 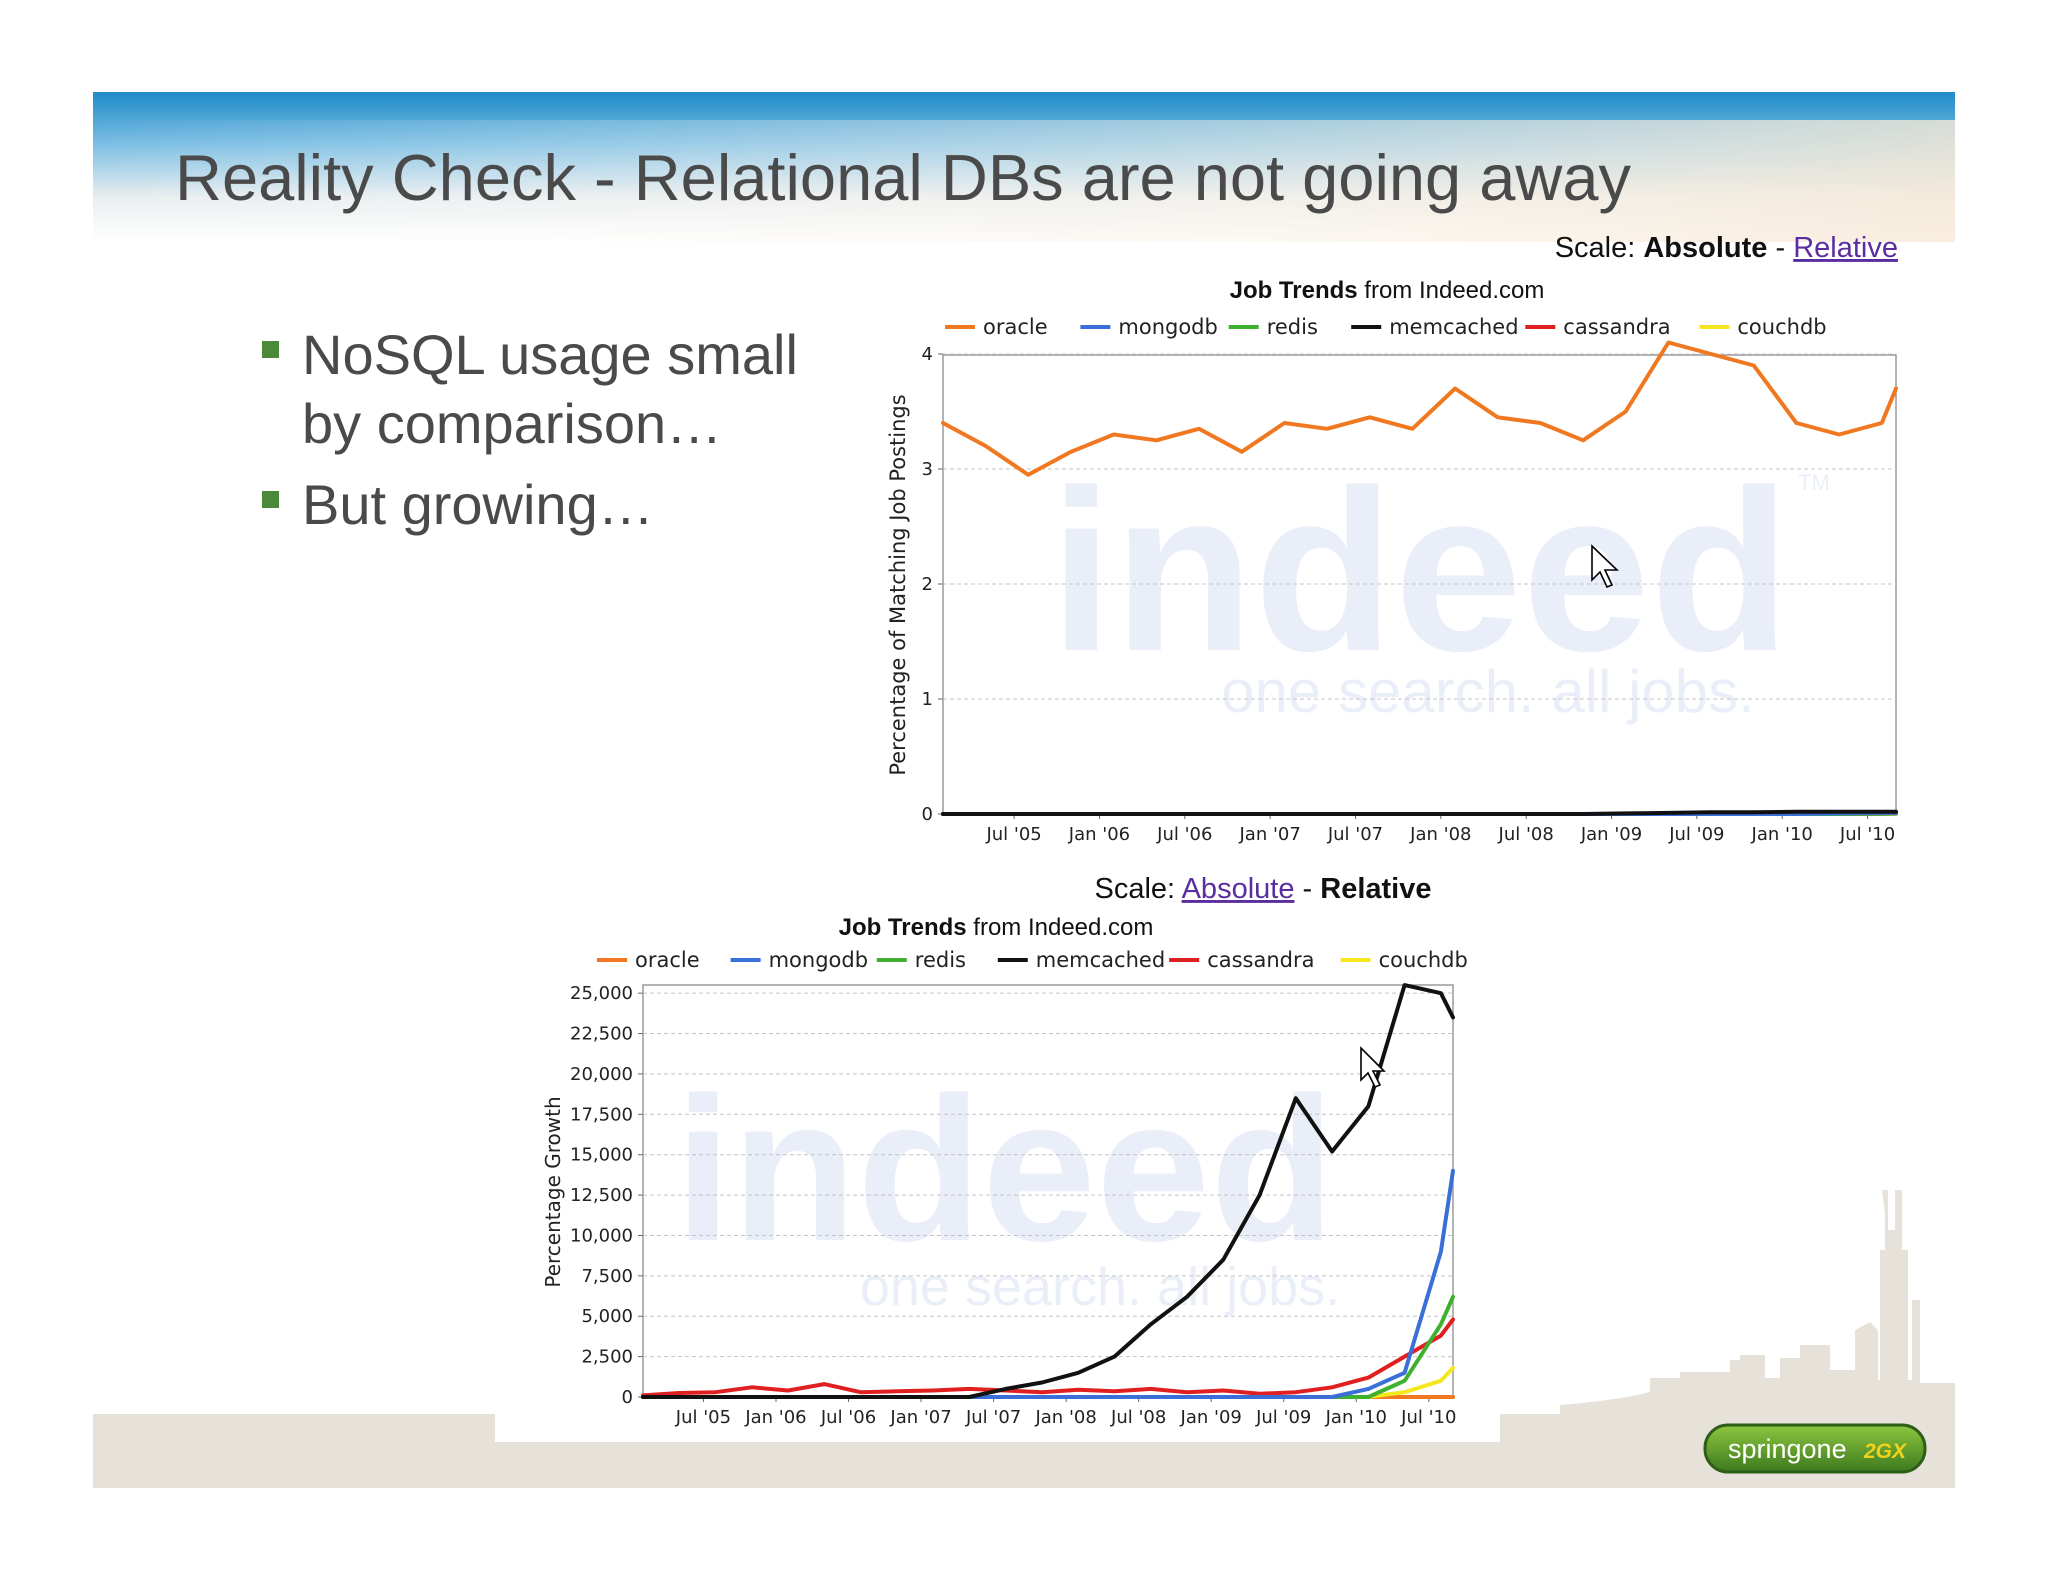 What do you see at coordinates (1375, 889) in the screenshot?
I see `scale-relative-active: Relative` at bounding box center [1375, 889].